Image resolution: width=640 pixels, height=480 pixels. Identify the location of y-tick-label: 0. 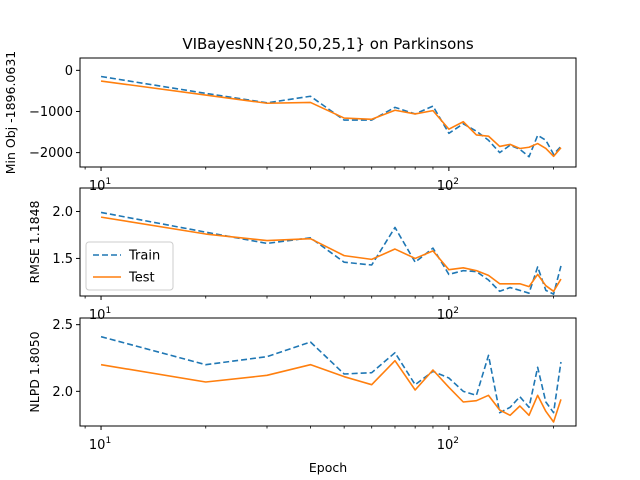
(69, 71).